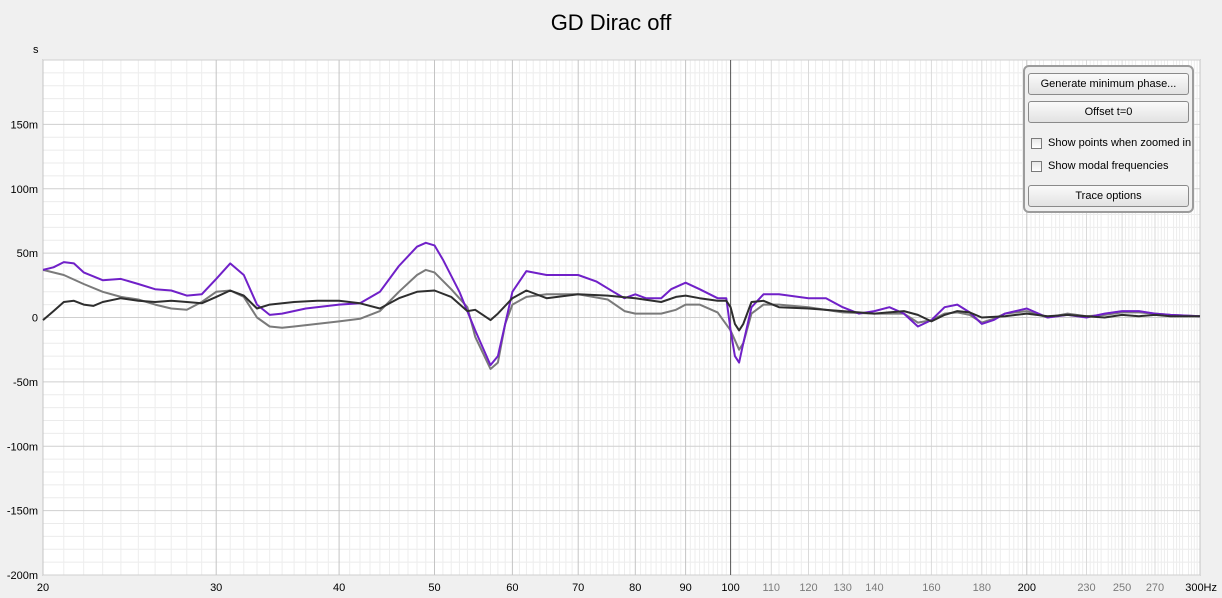 The image size is (1222, 598). I want to click on x-tick-label: 20, so click(43, 588).